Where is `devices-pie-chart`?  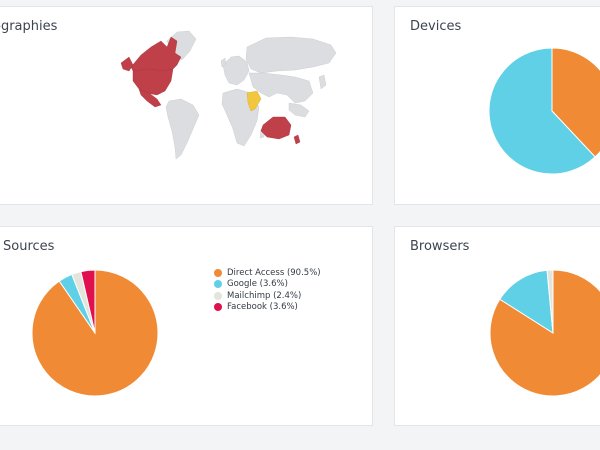
devices-pie-chart is located at coordinates (544, 111).